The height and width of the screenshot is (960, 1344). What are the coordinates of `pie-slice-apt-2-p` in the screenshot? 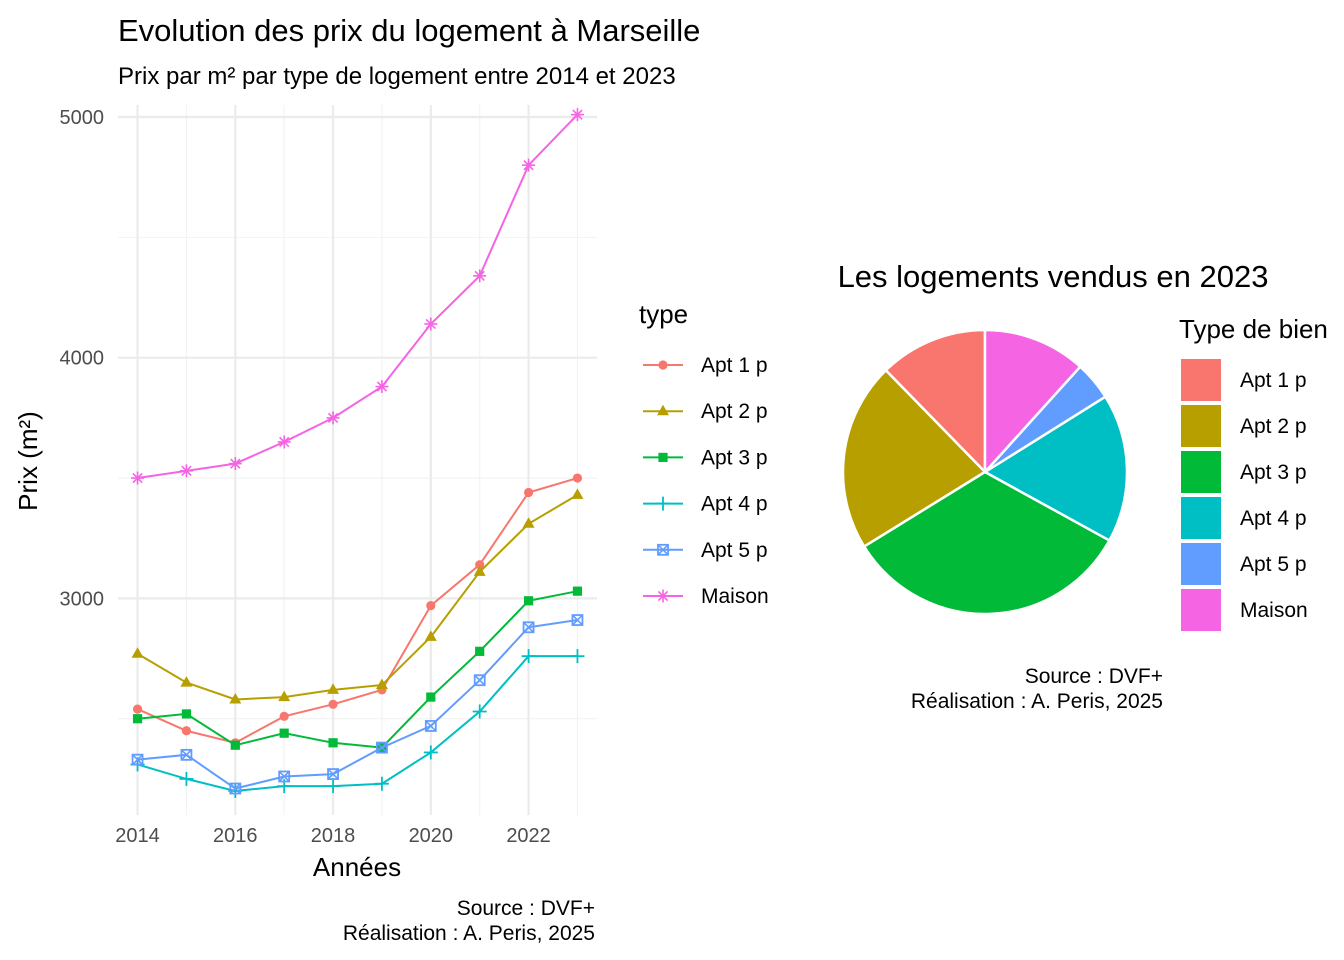 It's located at (914, 458).